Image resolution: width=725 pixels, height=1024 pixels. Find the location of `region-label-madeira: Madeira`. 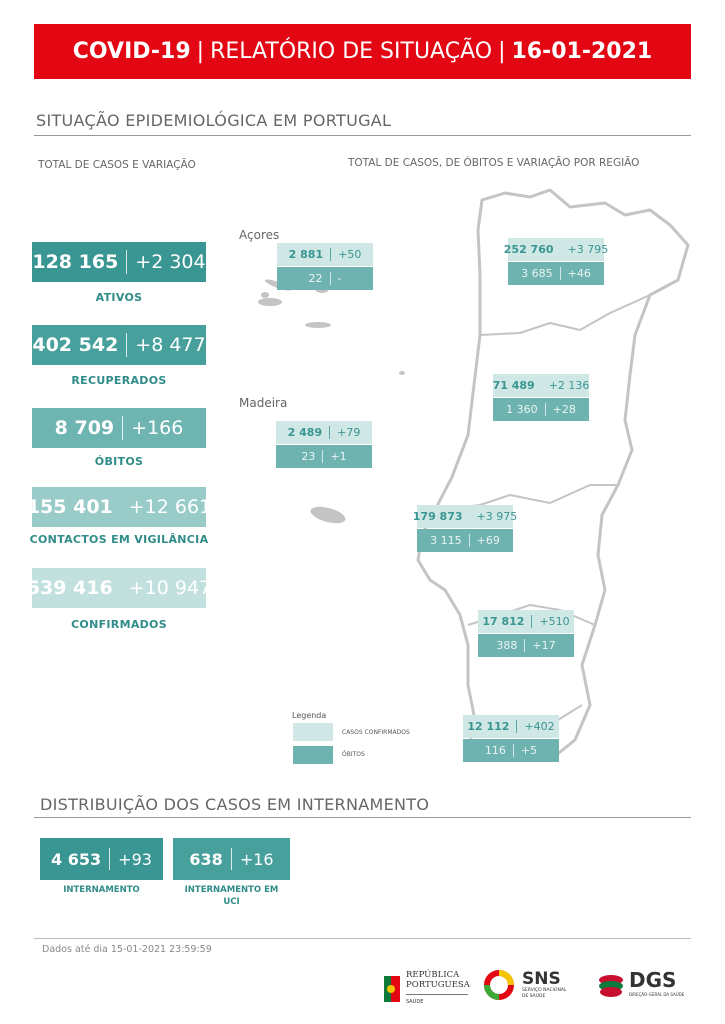

region-label-madeira: Madeira is located at coordinates (263, 403).